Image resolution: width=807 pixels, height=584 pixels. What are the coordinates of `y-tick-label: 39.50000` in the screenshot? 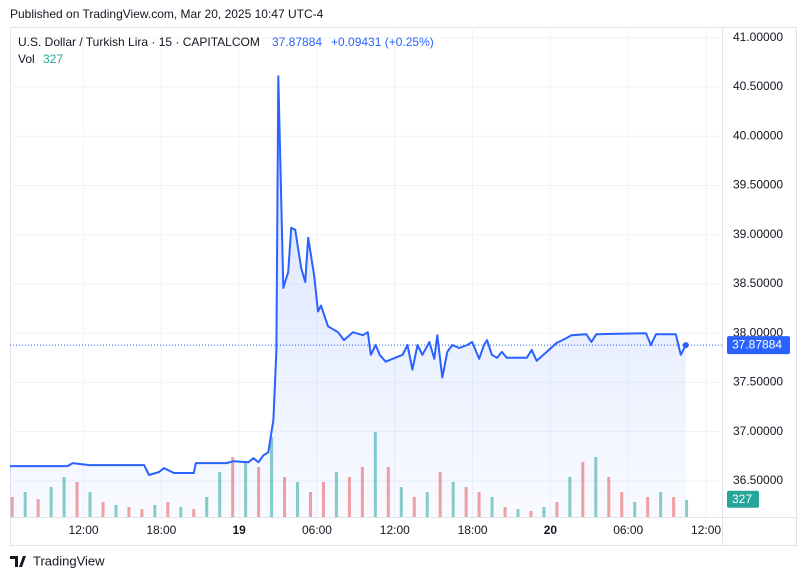 It's located at (758, 185).